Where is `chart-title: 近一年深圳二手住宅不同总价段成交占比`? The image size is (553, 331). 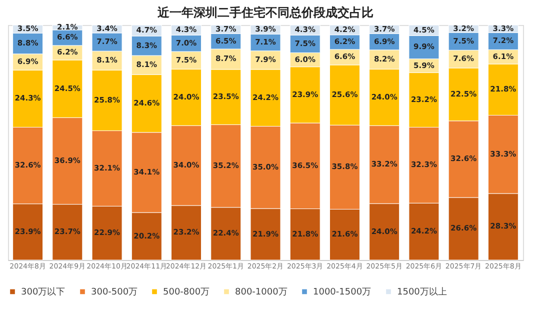
chart-title: 近一年深圳二手住宅不同总价段成交占比 is located at coordinates (265, 12).